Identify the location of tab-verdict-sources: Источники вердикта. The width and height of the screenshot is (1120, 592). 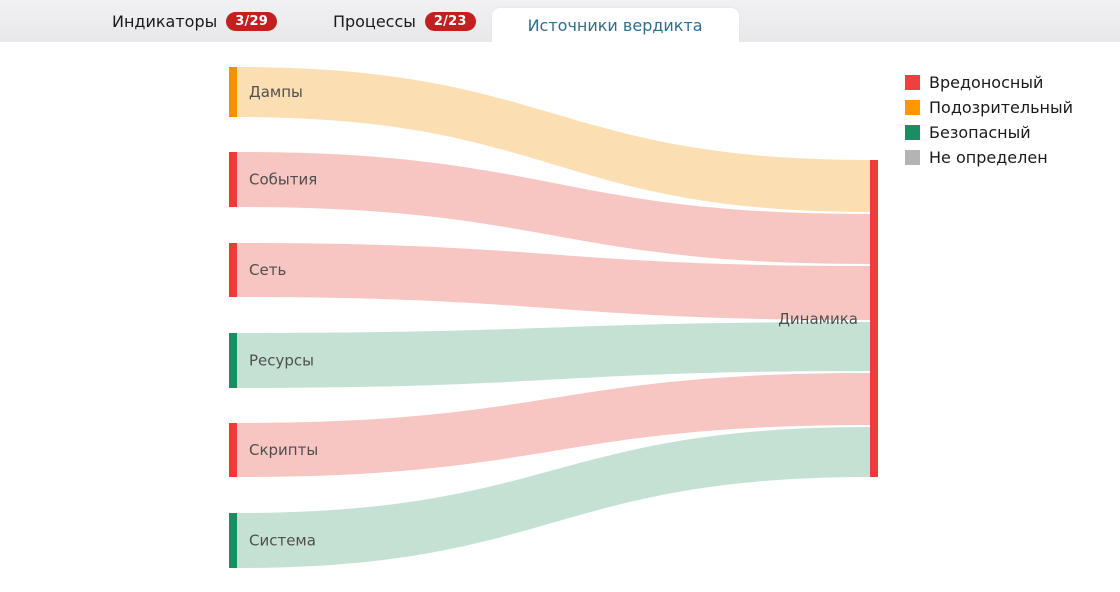
(615, 25).